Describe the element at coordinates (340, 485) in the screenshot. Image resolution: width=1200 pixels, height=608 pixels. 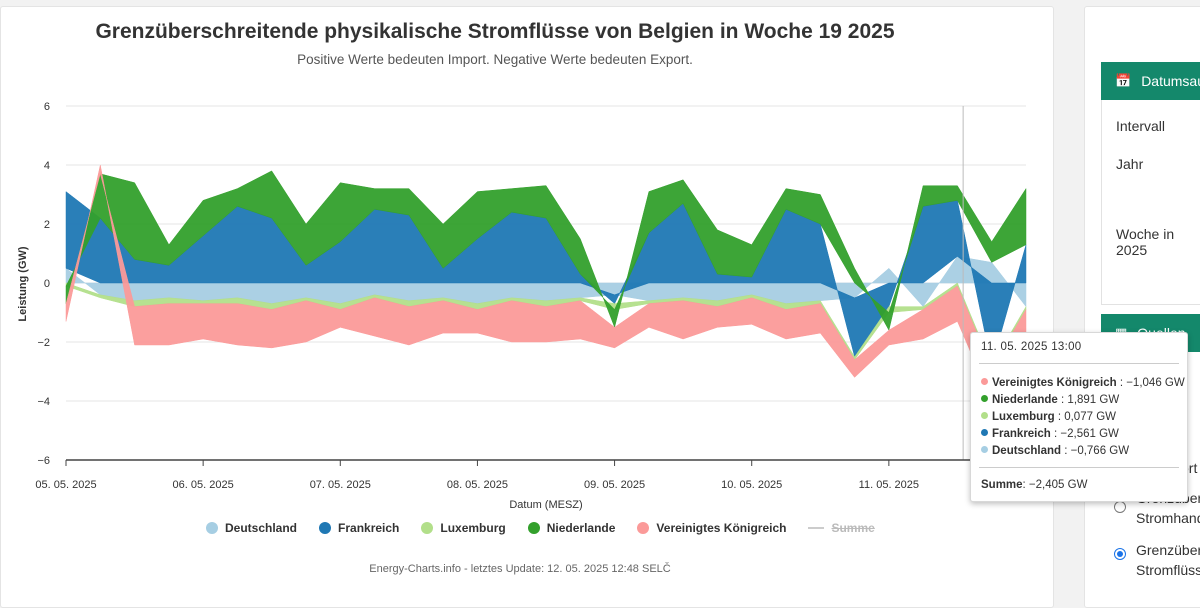
I see `x-tick-label: 07. 05. 2025` at that location.